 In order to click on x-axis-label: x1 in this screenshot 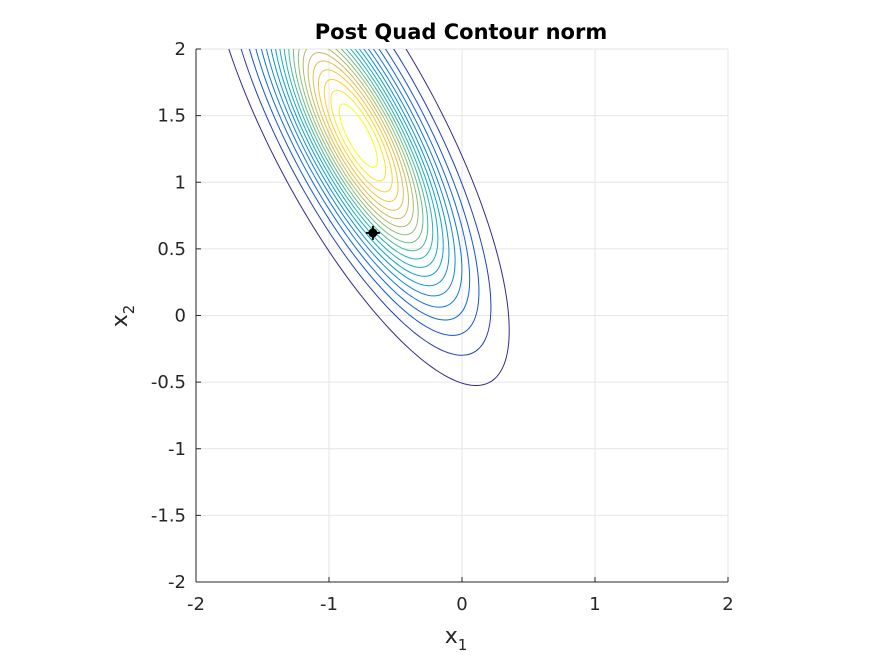, I will do `click(456, 639)`.